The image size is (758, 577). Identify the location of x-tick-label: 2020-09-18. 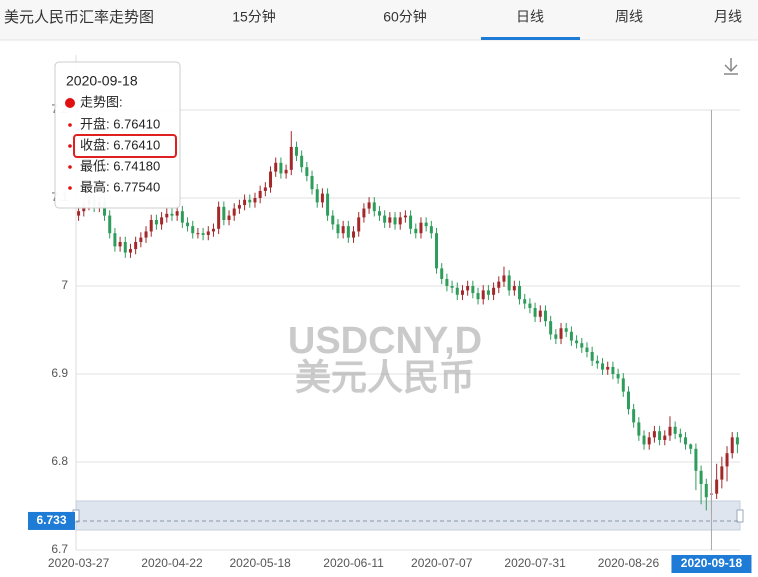
(712, 563).